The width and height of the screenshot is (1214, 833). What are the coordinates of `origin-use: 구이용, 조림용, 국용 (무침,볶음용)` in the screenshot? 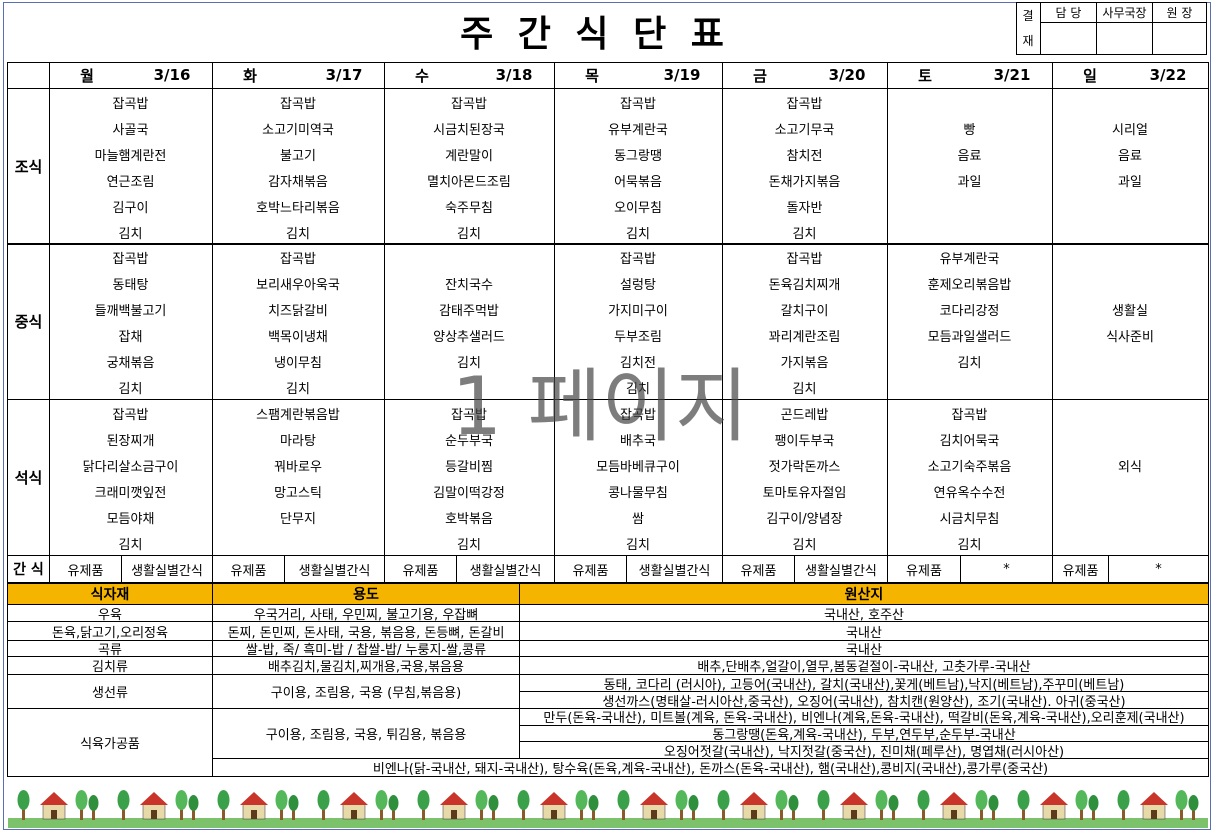 It's located at (366, 691).